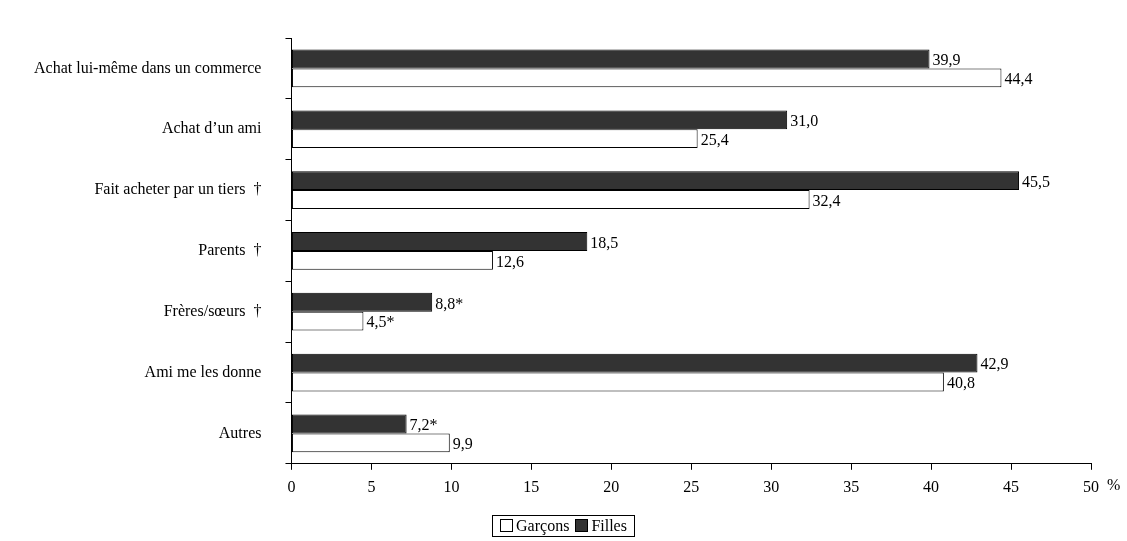 The width and height of the screenshot is (1127, 541). I want to click on data-label: 40,8, so click(960, 383).